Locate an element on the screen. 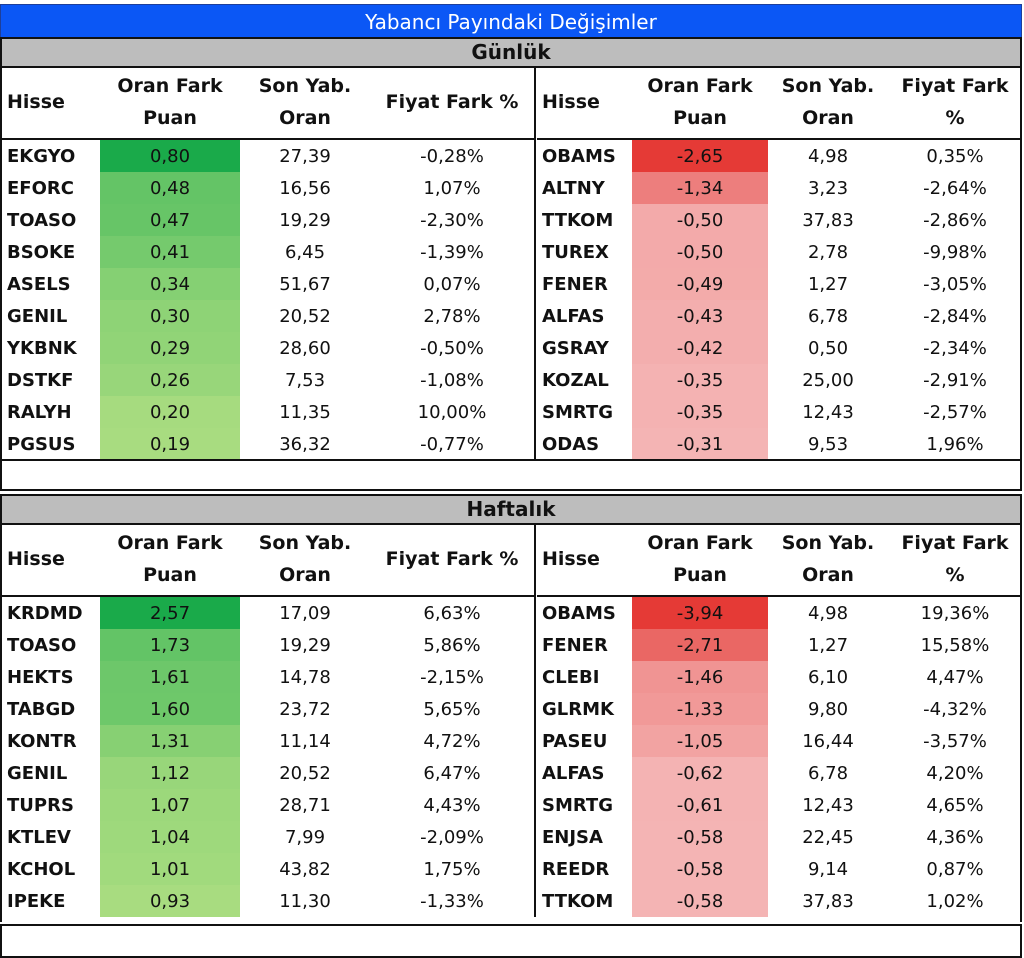 The image size is (1024, 958). cell-stock: KOZAL is located at coordinates (575, 380).